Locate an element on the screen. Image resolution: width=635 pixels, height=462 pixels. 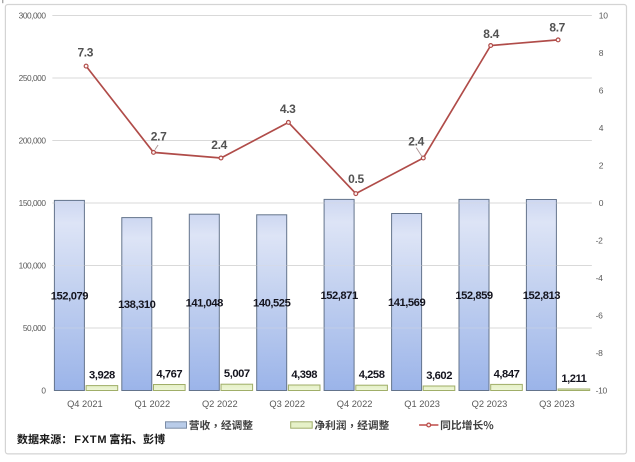
svg-text: 152,871 is located at coordinates (339, 296).